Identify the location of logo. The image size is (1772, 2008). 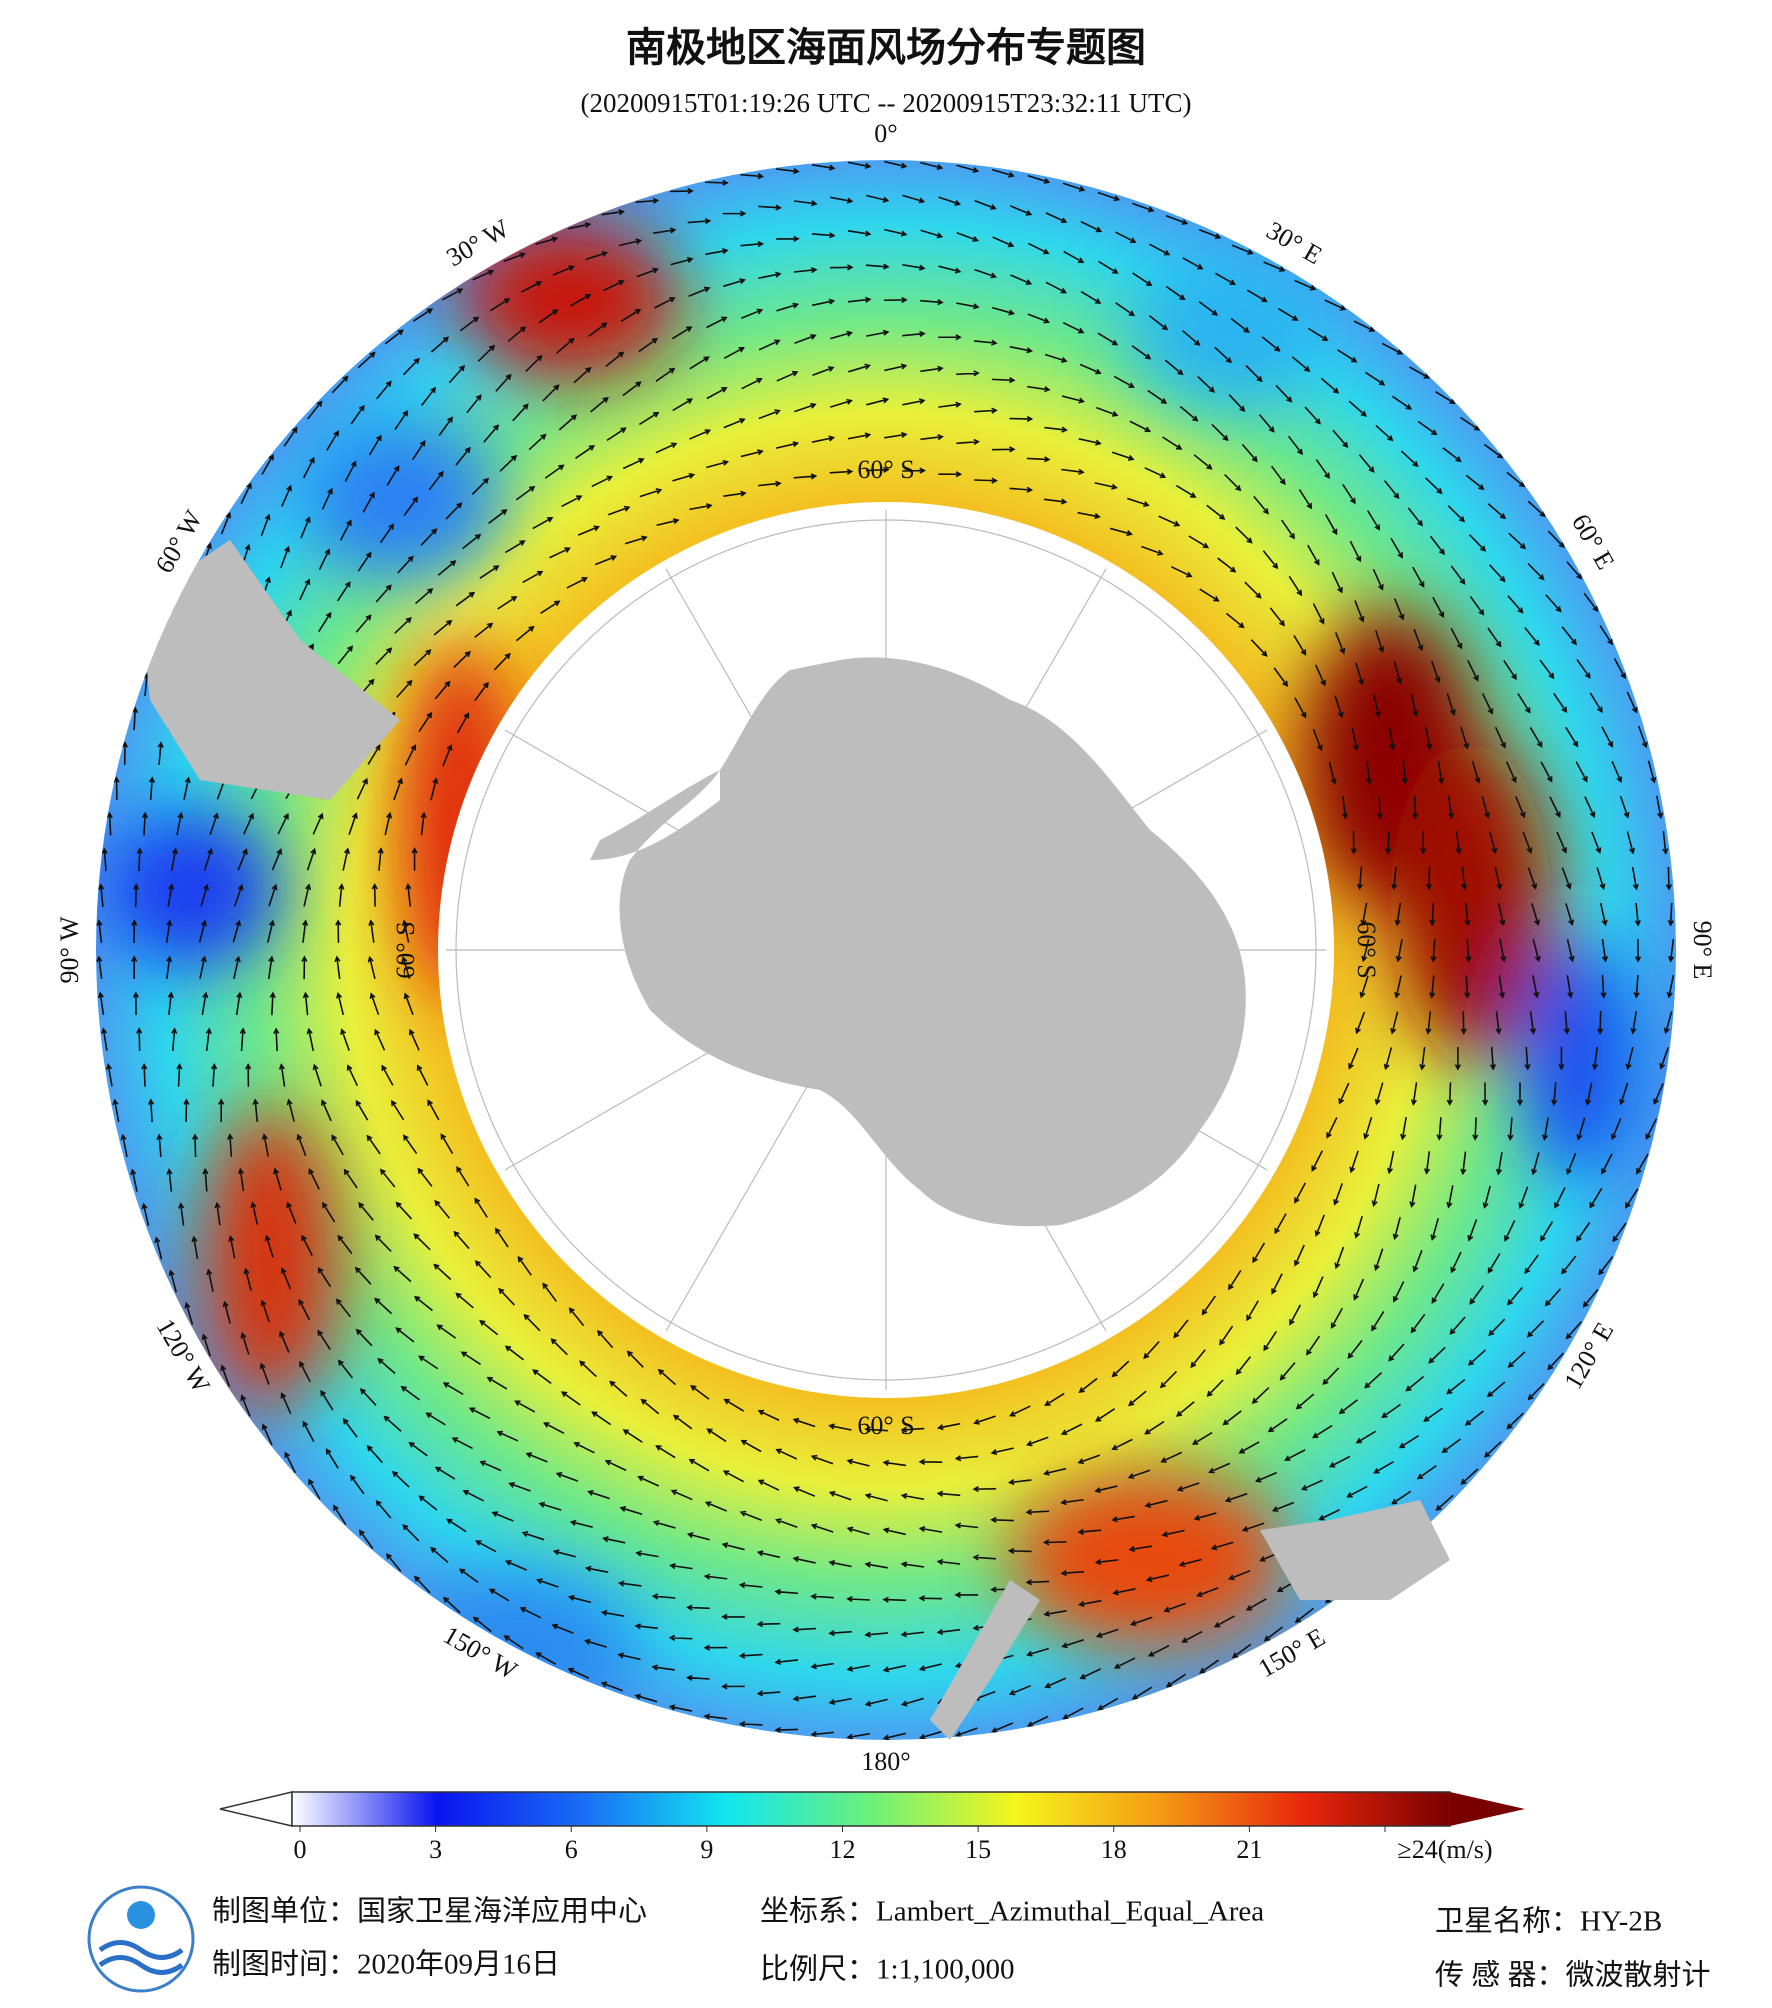
(141, 1939).